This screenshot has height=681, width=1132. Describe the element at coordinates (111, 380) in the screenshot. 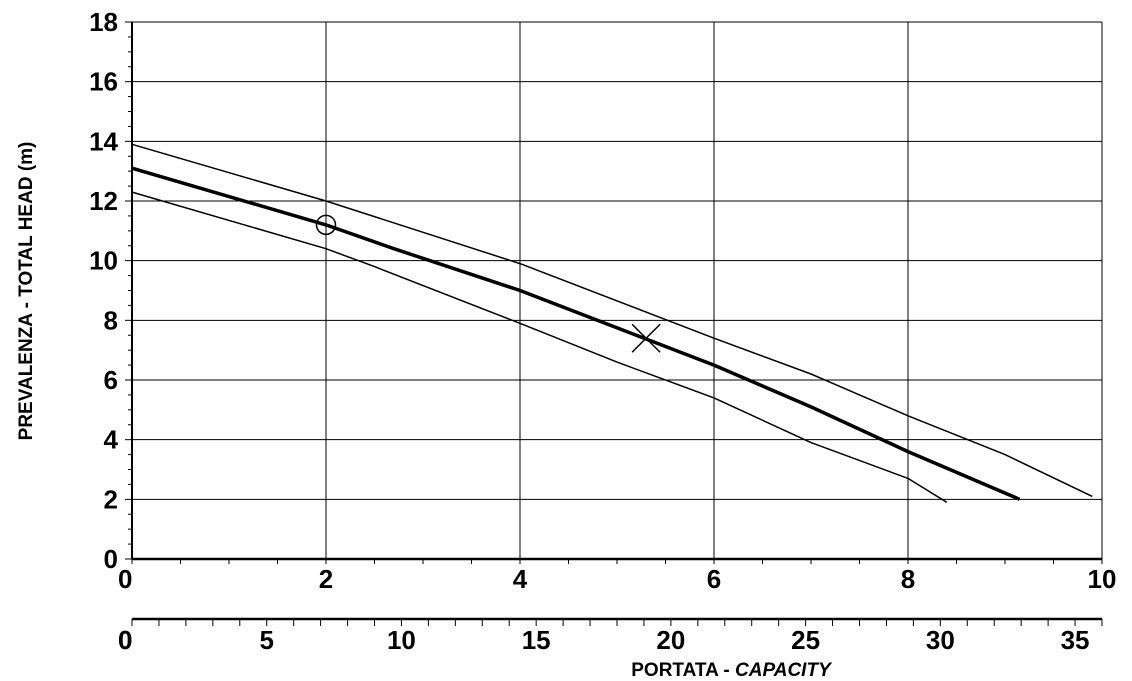

I see `y-tick-label: 6` at that location.